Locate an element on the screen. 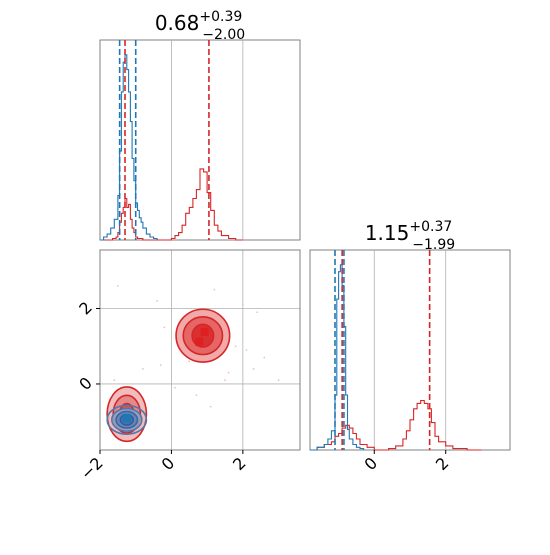 This screenshot has height=555, width=550. panel-top-left-series is located at coordinates (171, 147).